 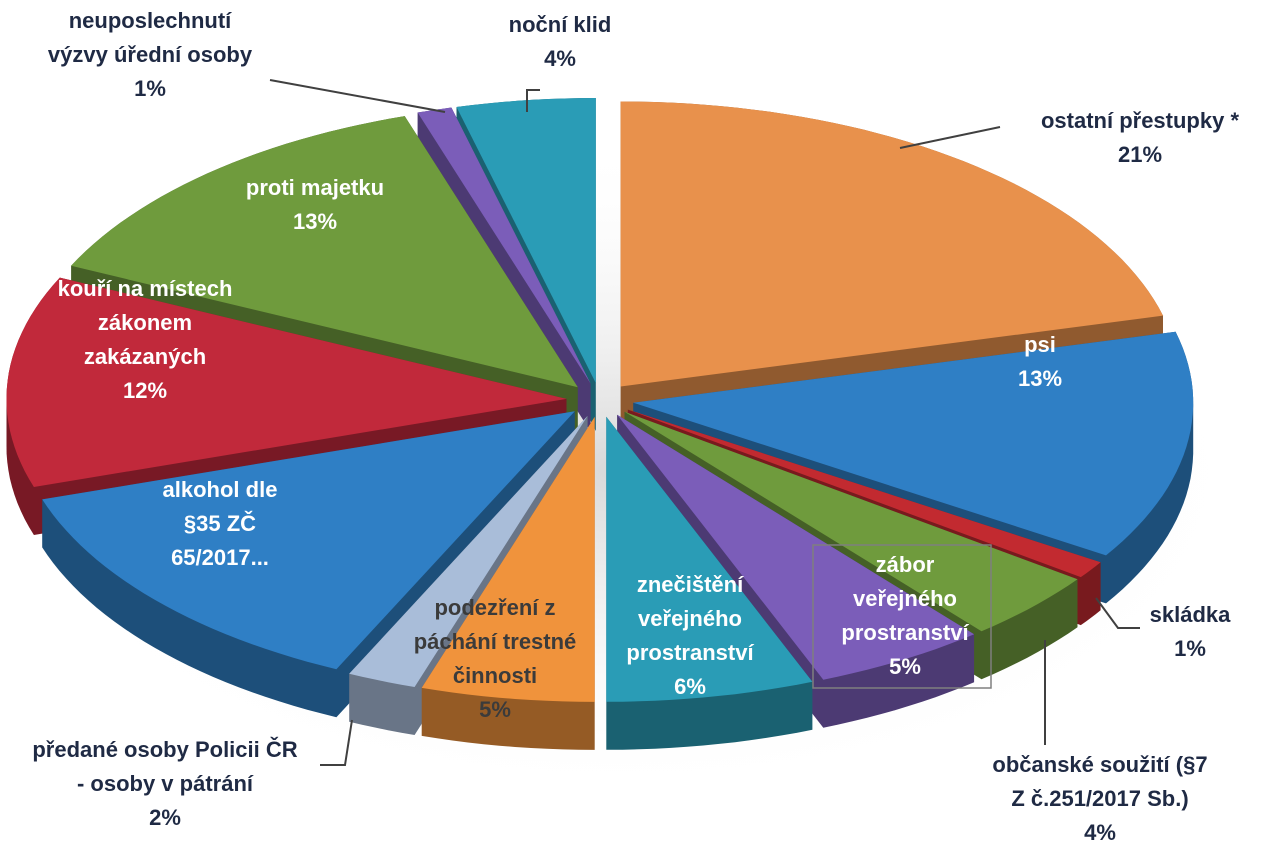 I want to click on category-label: znečištění veřejného prostranství, so click(x=690, y=618).